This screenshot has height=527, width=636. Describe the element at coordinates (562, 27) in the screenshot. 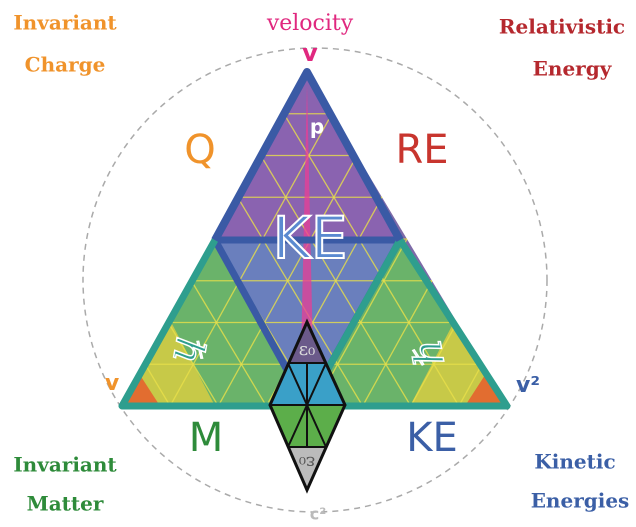

I see `corner-label: Relativistic` at that location.